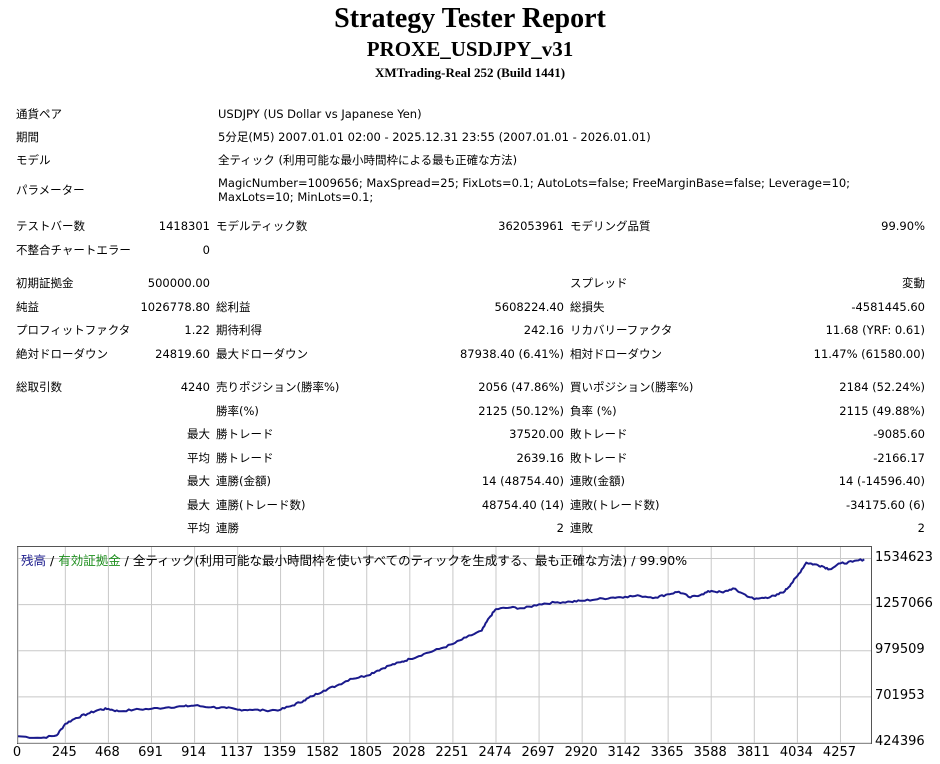 This screenshot has height=764, width=940. Describe the element at coordinates (470, 72) in the screenshot. I see `server-name: XMTrading-Real 252 (Build 1441)` at that location.